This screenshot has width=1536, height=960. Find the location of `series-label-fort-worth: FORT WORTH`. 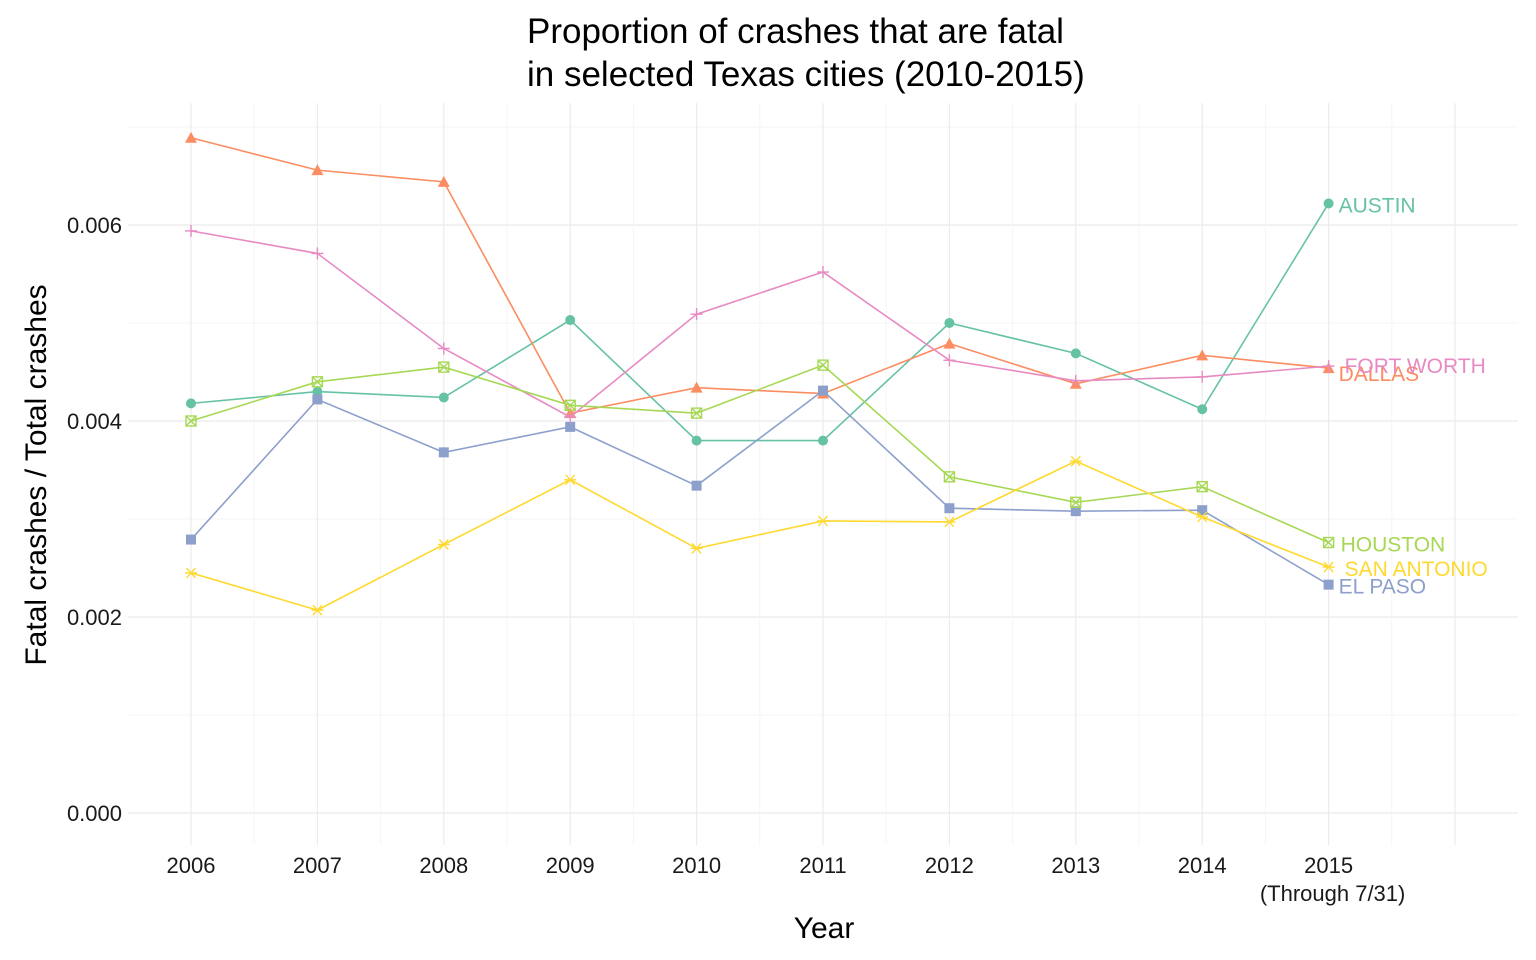

series-label-fort-worth: FORT WORTH is located at coordinates (1415, 366).